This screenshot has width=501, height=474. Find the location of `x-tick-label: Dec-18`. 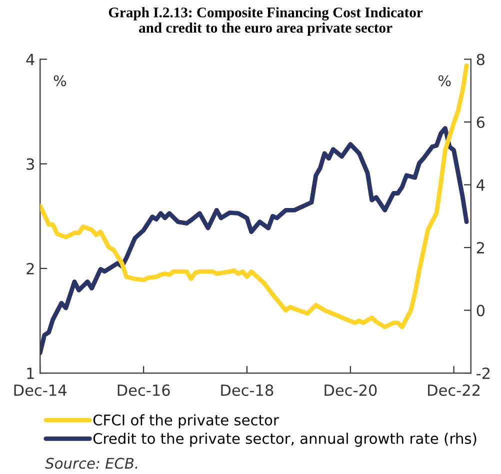

x-tick-label: Dec-18 is located at coordinates (247, 390).